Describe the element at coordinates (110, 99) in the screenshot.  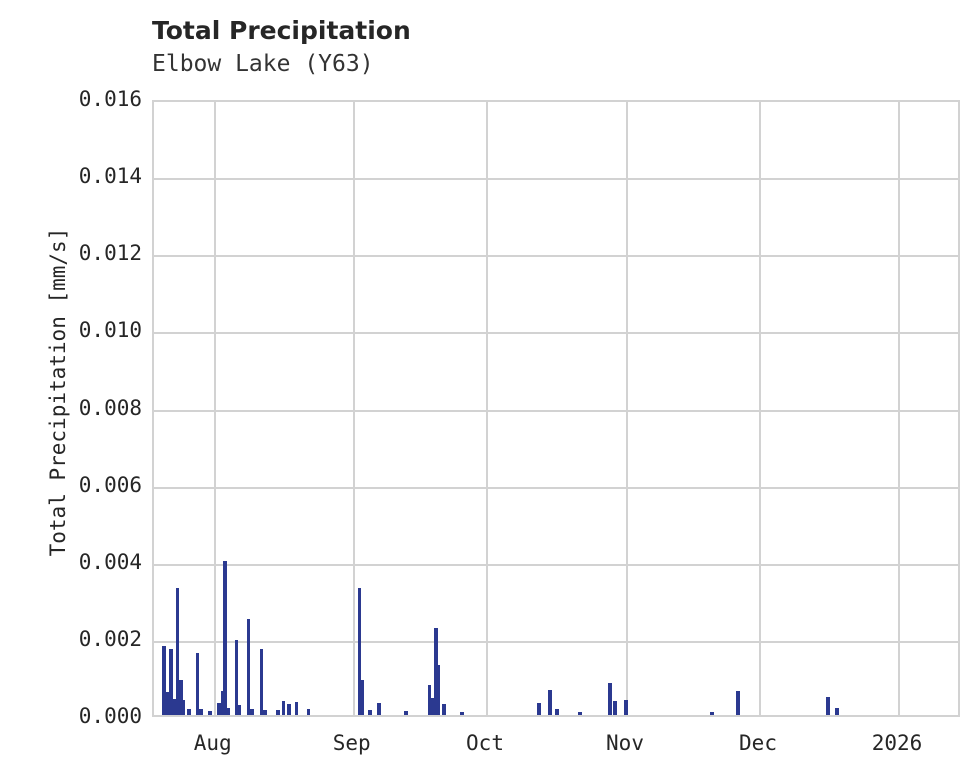
I see `y-axis-tick-label: 0.016` at that location.